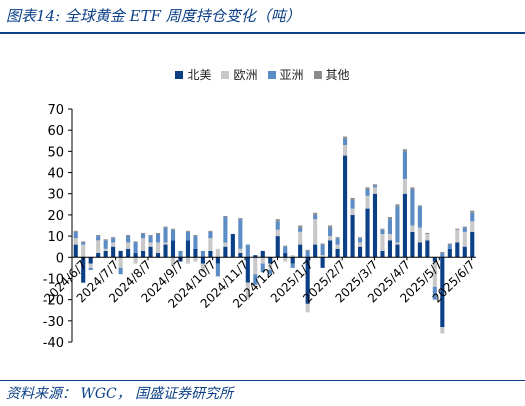 Image resolution: width=525 pixels, height=406 pixels. Describe the element at coordinates (55, 237) in the screenshot. I see `y-tick-label: 10` at that location.